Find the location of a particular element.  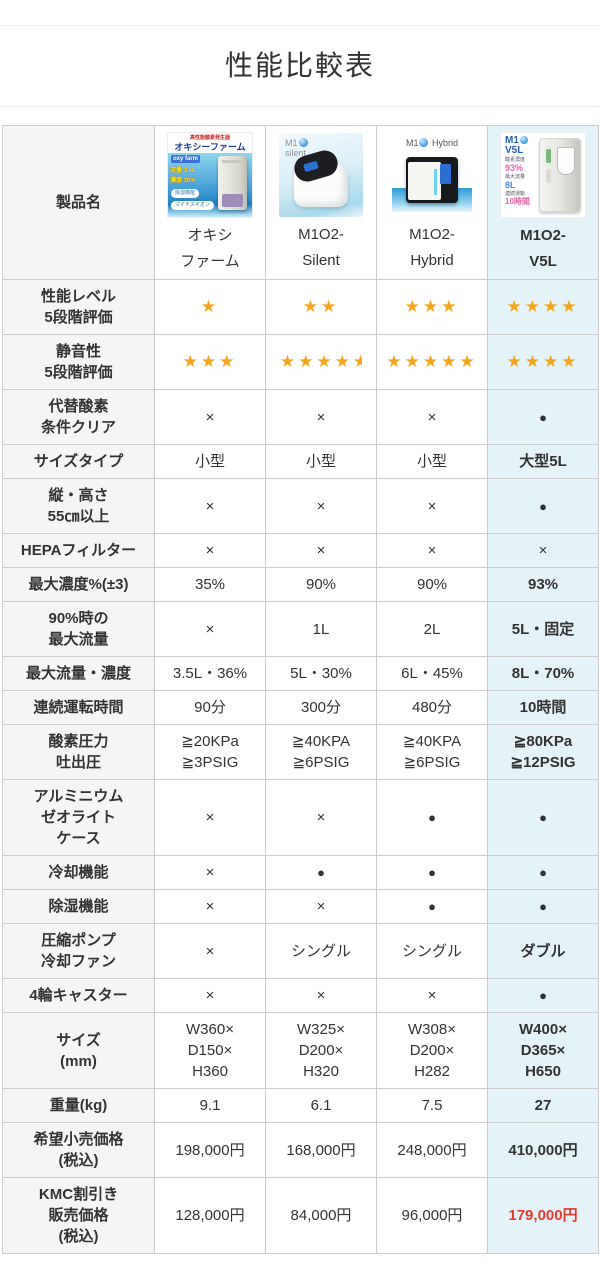

value-cell: 9.1 is located at coordinates (210, 1105).